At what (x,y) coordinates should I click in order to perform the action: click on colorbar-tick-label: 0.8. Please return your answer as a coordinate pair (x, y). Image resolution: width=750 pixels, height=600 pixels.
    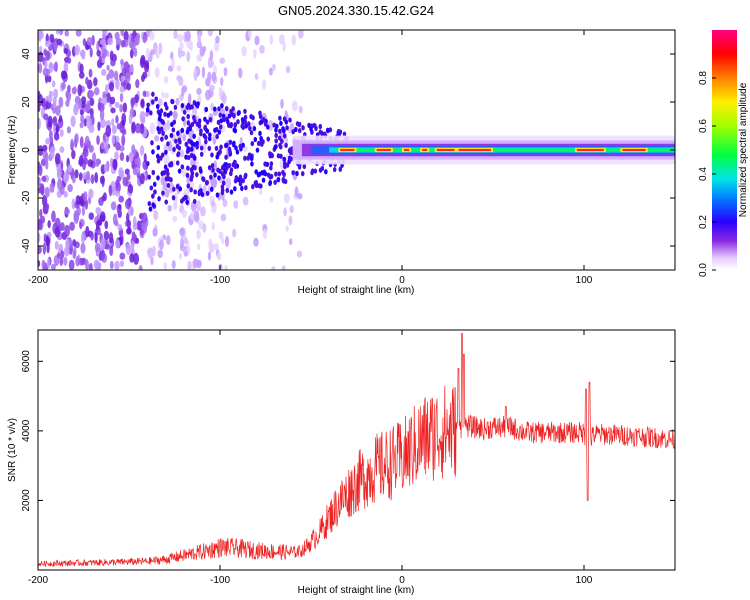
    Looking at the image, I should click on (703, 78).